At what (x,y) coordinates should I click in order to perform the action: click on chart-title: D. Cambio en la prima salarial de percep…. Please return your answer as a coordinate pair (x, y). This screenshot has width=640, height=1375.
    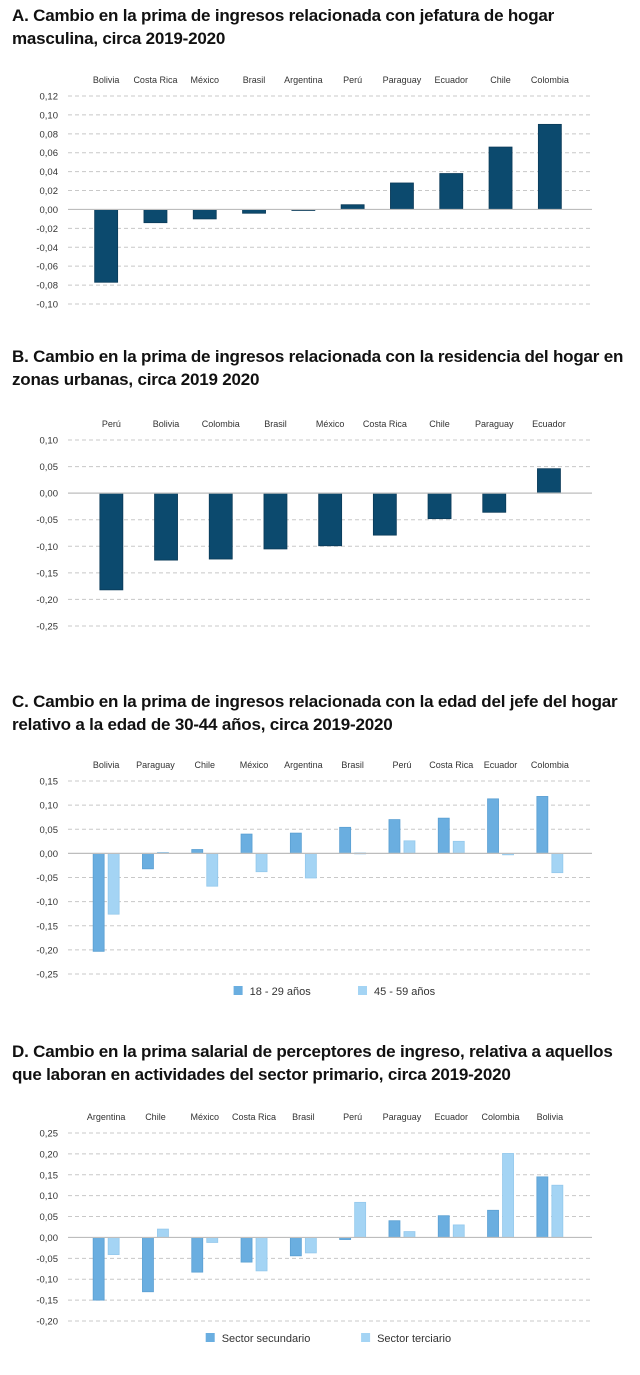
    Looking at the image, I should click on (312, 1063).